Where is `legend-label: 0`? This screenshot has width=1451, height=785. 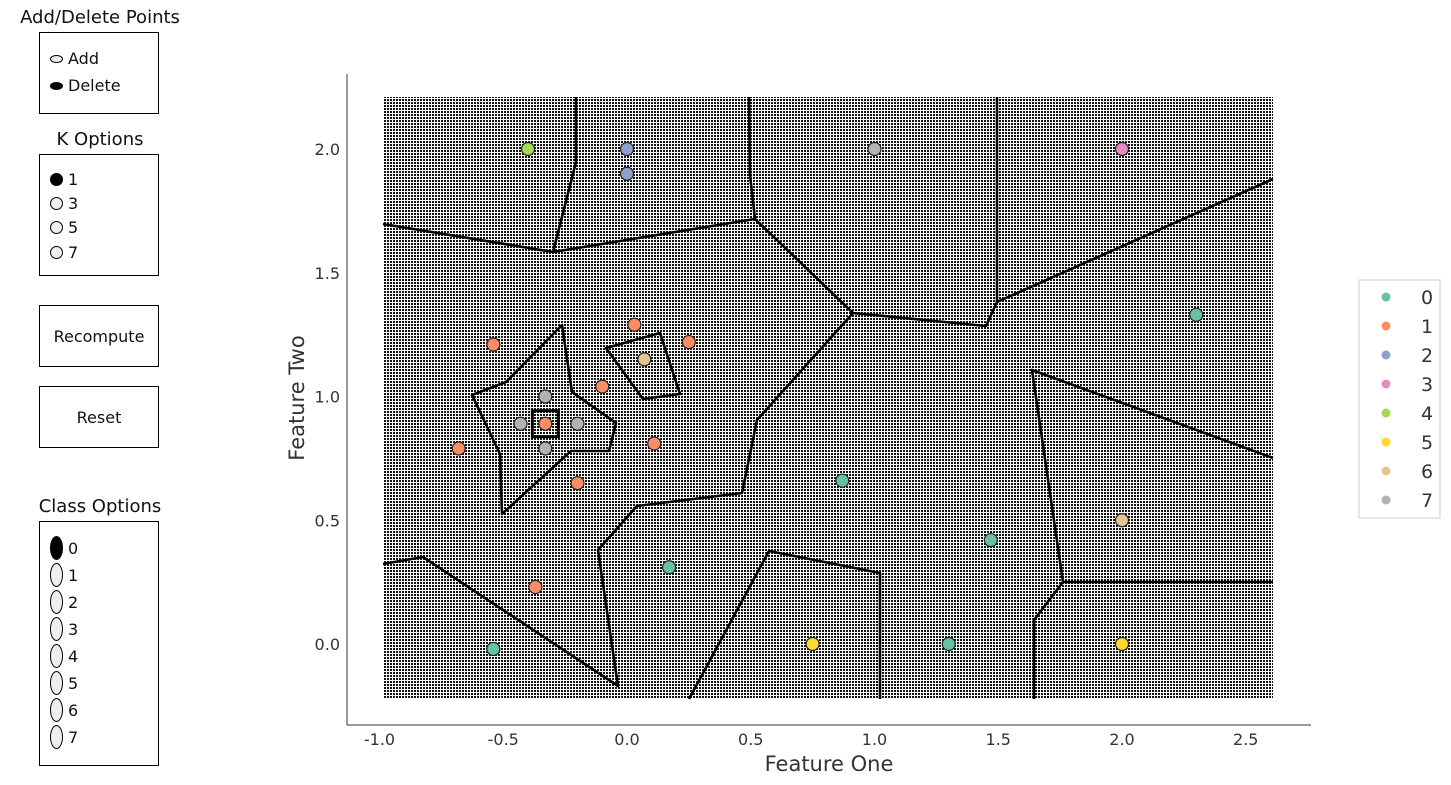
legend-label: 0 is located at coordinates (1427, 298).